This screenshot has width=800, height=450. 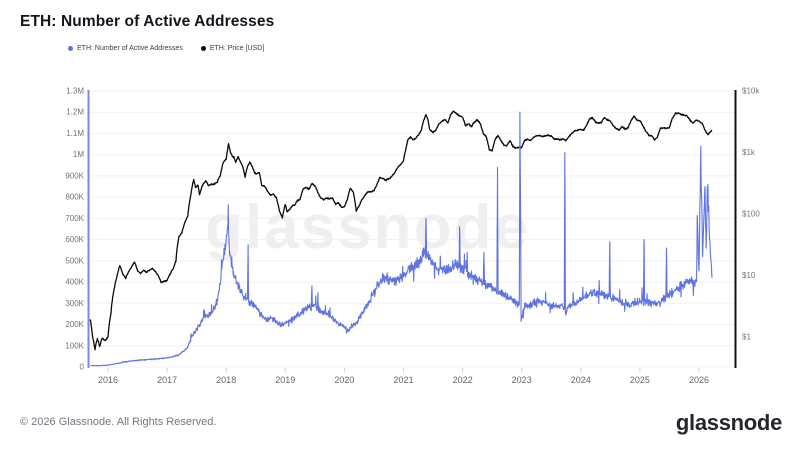 What do you see at coordinates (118, 422) in the screenshot?
I see `copyright-text: © 2026 Glassnode. All Rights Reserved.` at bounding box center [118, 422].